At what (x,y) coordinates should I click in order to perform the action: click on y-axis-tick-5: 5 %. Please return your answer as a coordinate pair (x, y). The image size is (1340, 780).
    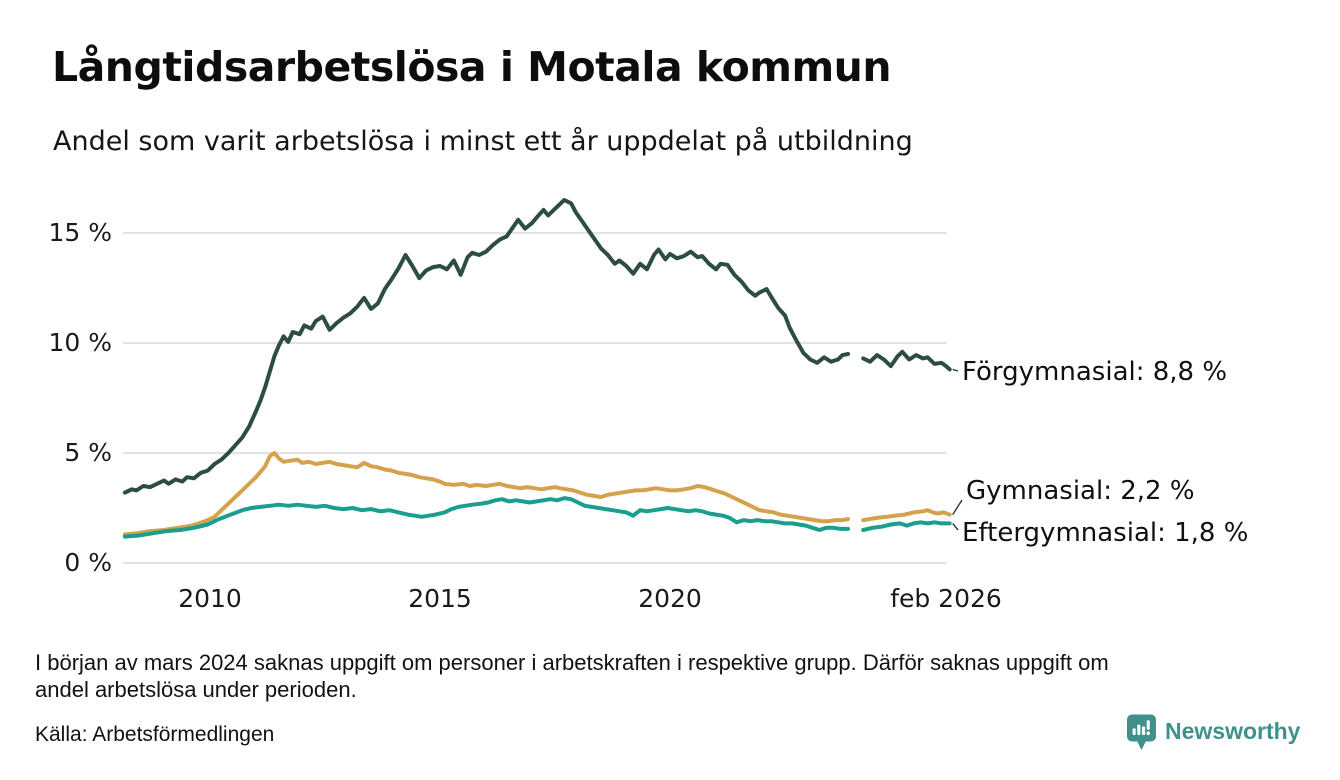
    Looking at the image, I should click on (88, 452).